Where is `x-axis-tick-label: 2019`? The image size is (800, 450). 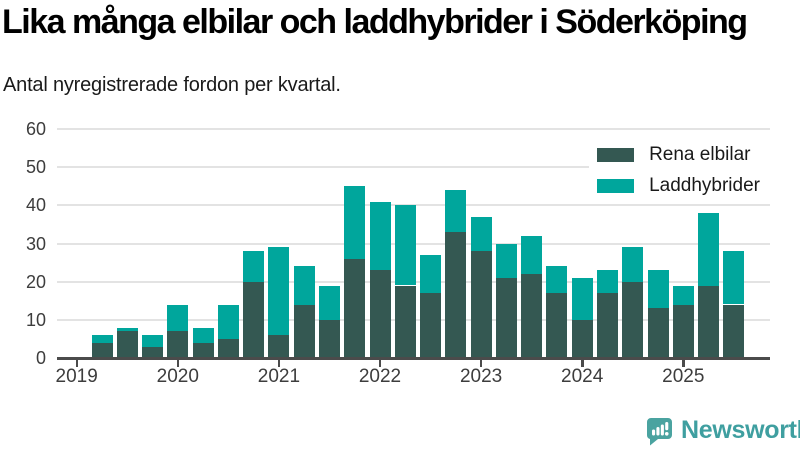 x-axis-tick-label: 2019 is located at coordinates (76, 376).